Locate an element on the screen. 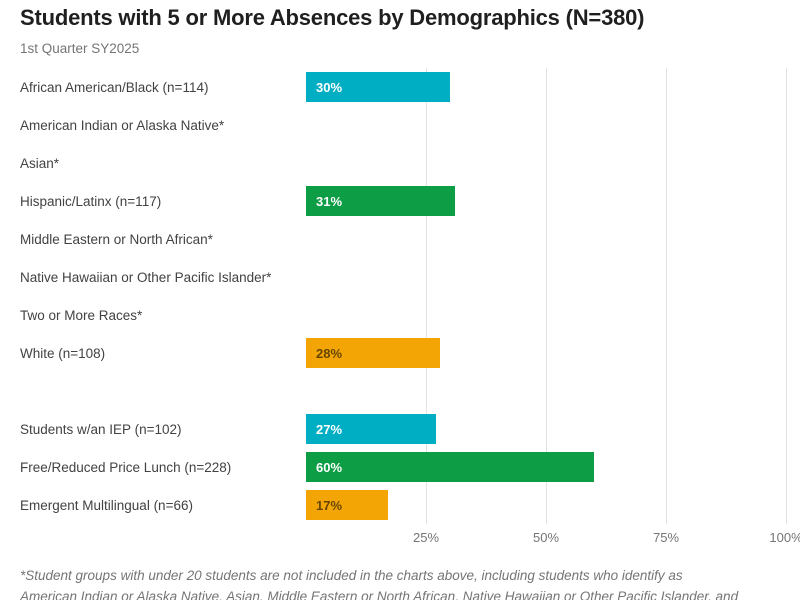 This screenshot has height=600, width=800. category-label: American Indian or Alaska Native* is located at coordinates (122, 125).